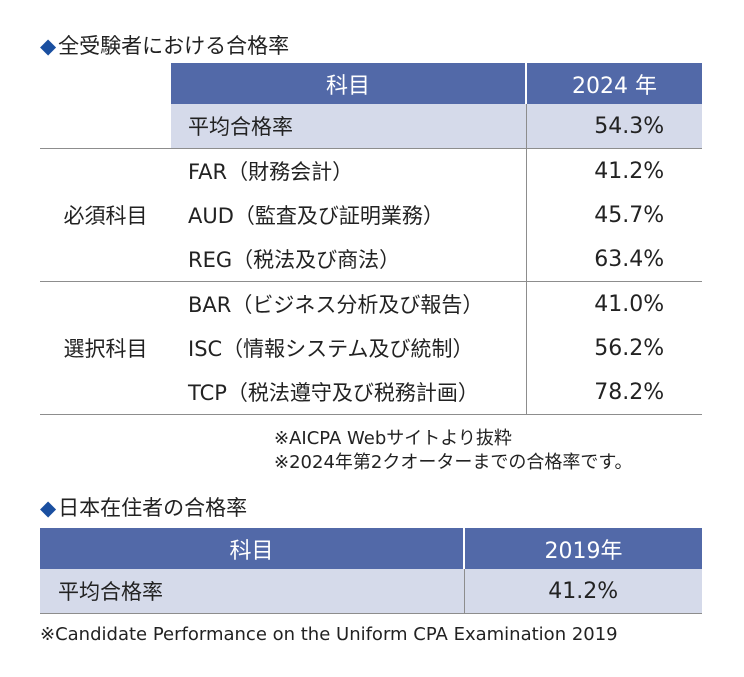 The image size is (744, 677). I want to click on table-row: AUD（監査及び証明業務） 45.7%, so click(371, 215).